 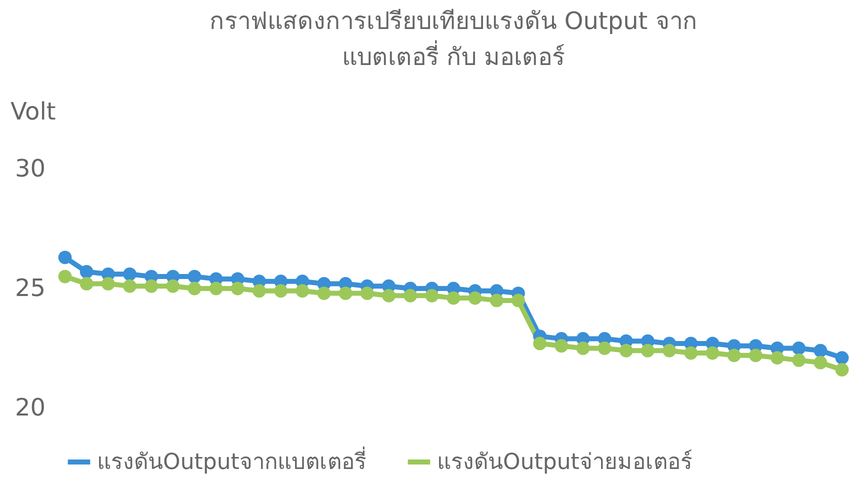 What do you see at coordinates (30, 288) in the screenshot?
I see `y-tick-label: 25` at bounding box center [30, 288].